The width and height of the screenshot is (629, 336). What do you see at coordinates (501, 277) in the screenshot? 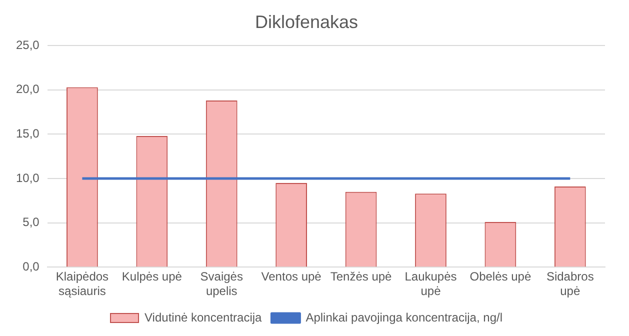
I see `x-tick-label: Obelės upė` at bounding box center [501, 277].